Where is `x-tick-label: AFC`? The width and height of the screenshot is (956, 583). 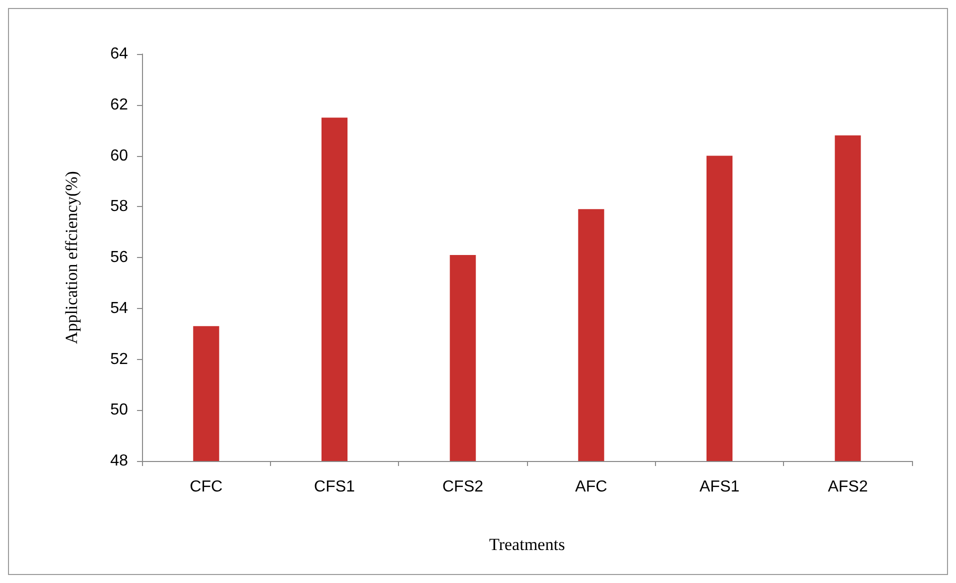
x-tick-label: AFC is located at coordinates (591, 487).